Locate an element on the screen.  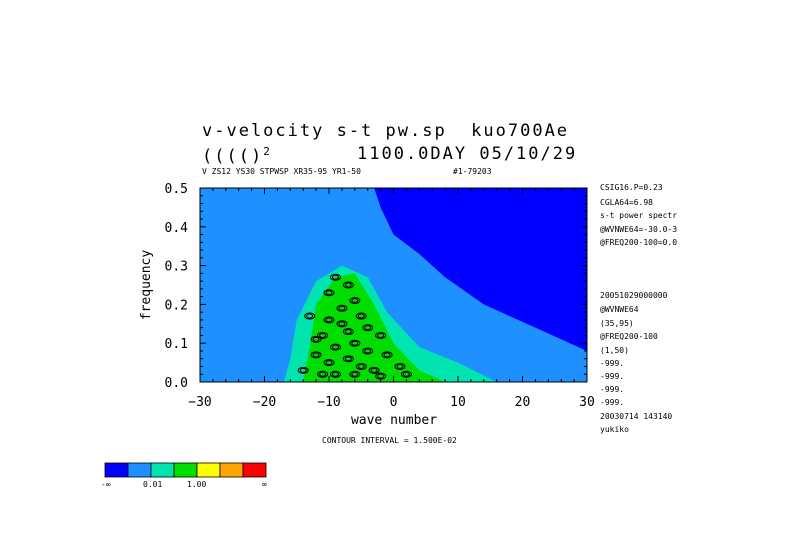
title-date: 1100.0DAY 05/10/29 is located at coordinates (467, 154).